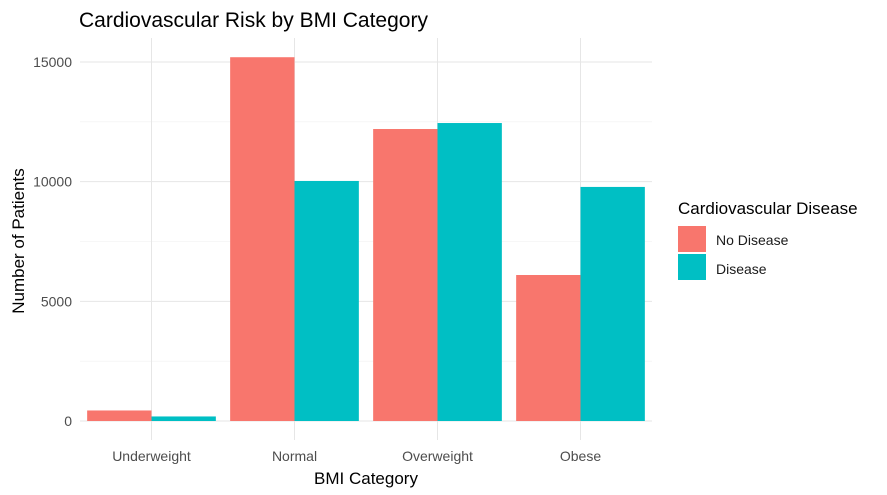  Describe the element at coordinates (548, 348) in the screenshot. I see `bar-no-disease-obese` at that location.